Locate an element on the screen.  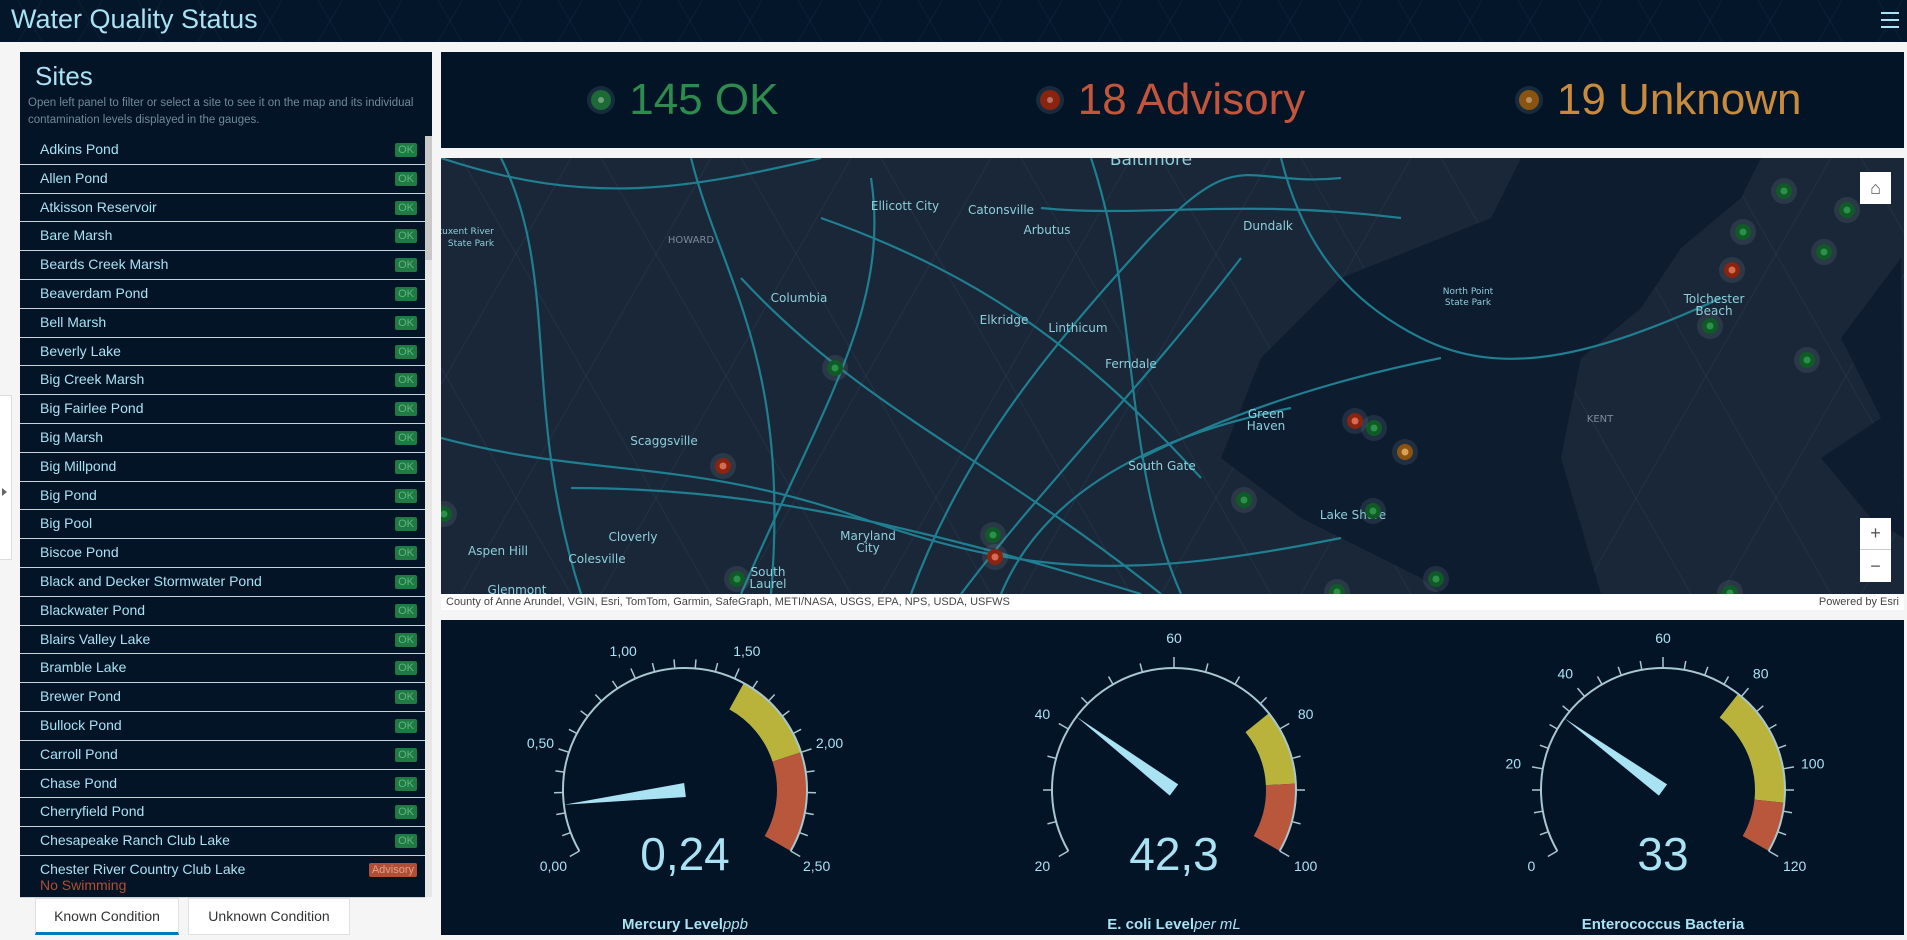
map-label: Aspen Hill is located at coordinates (498, 551).